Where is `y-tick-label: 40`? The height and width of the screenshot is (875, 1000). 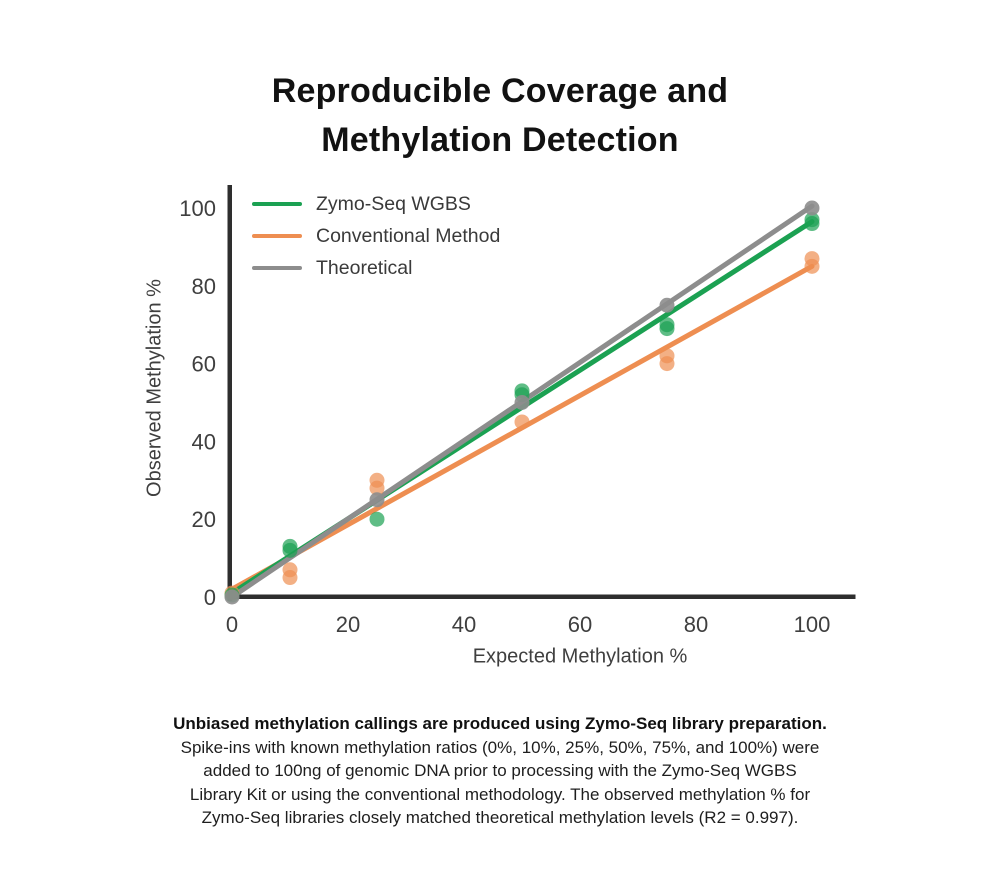 y-tick-label: 40 is located at coordinates (204, 441).